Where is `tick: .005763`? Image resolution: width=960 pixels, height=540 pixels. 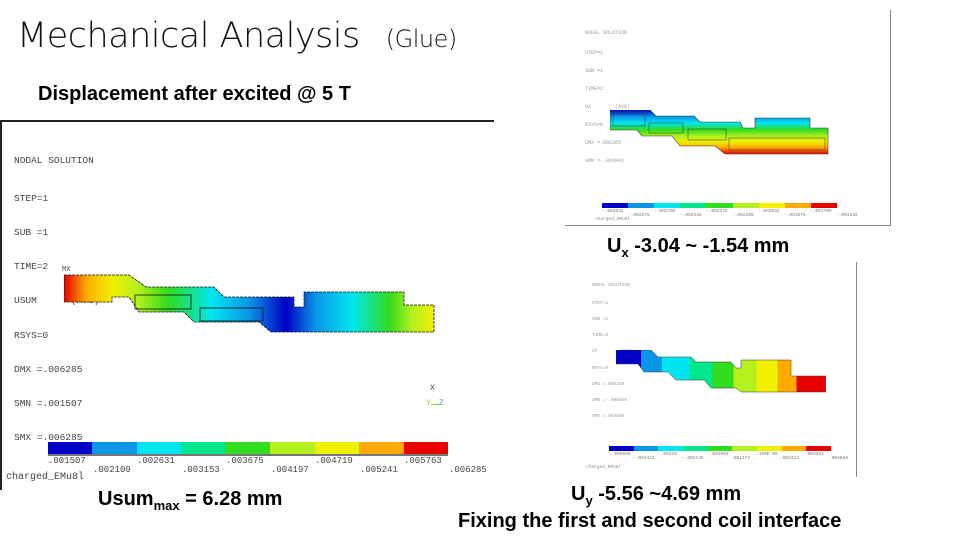 tick: .005763 is located at coordinates (423, 461).